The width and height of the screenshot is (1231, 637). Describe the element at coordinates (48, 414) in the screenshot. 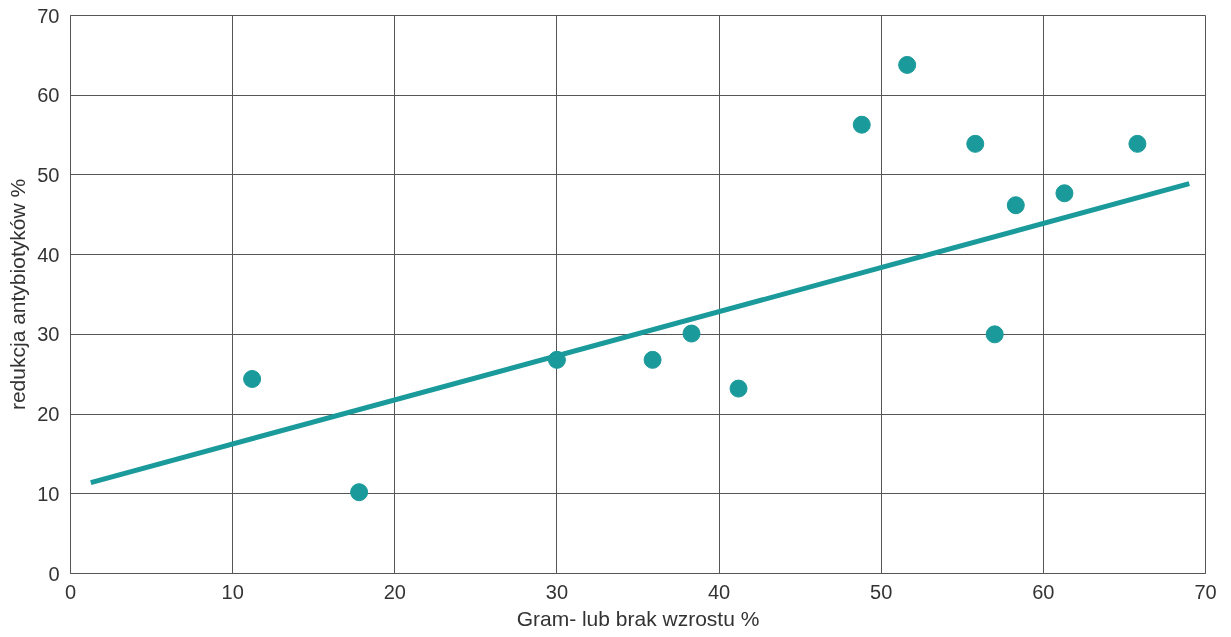

I see `y-tick-label: 20` at that location.